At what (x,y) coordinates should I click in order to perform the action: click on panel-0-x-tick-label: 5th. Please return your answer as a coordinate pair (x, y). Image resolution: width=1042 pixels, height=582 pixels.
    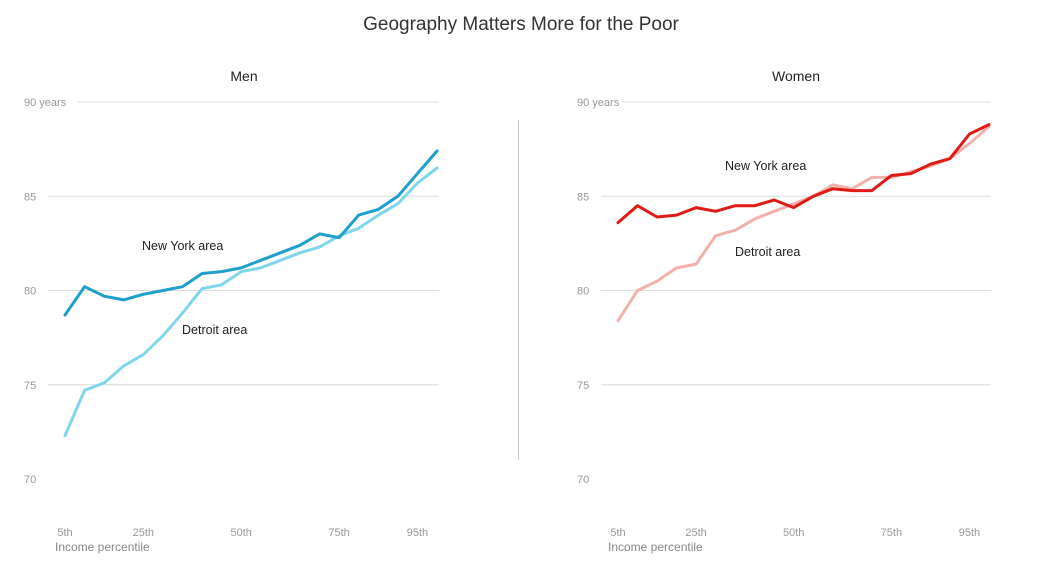
    Looking at the image, I should click on (64, 533).